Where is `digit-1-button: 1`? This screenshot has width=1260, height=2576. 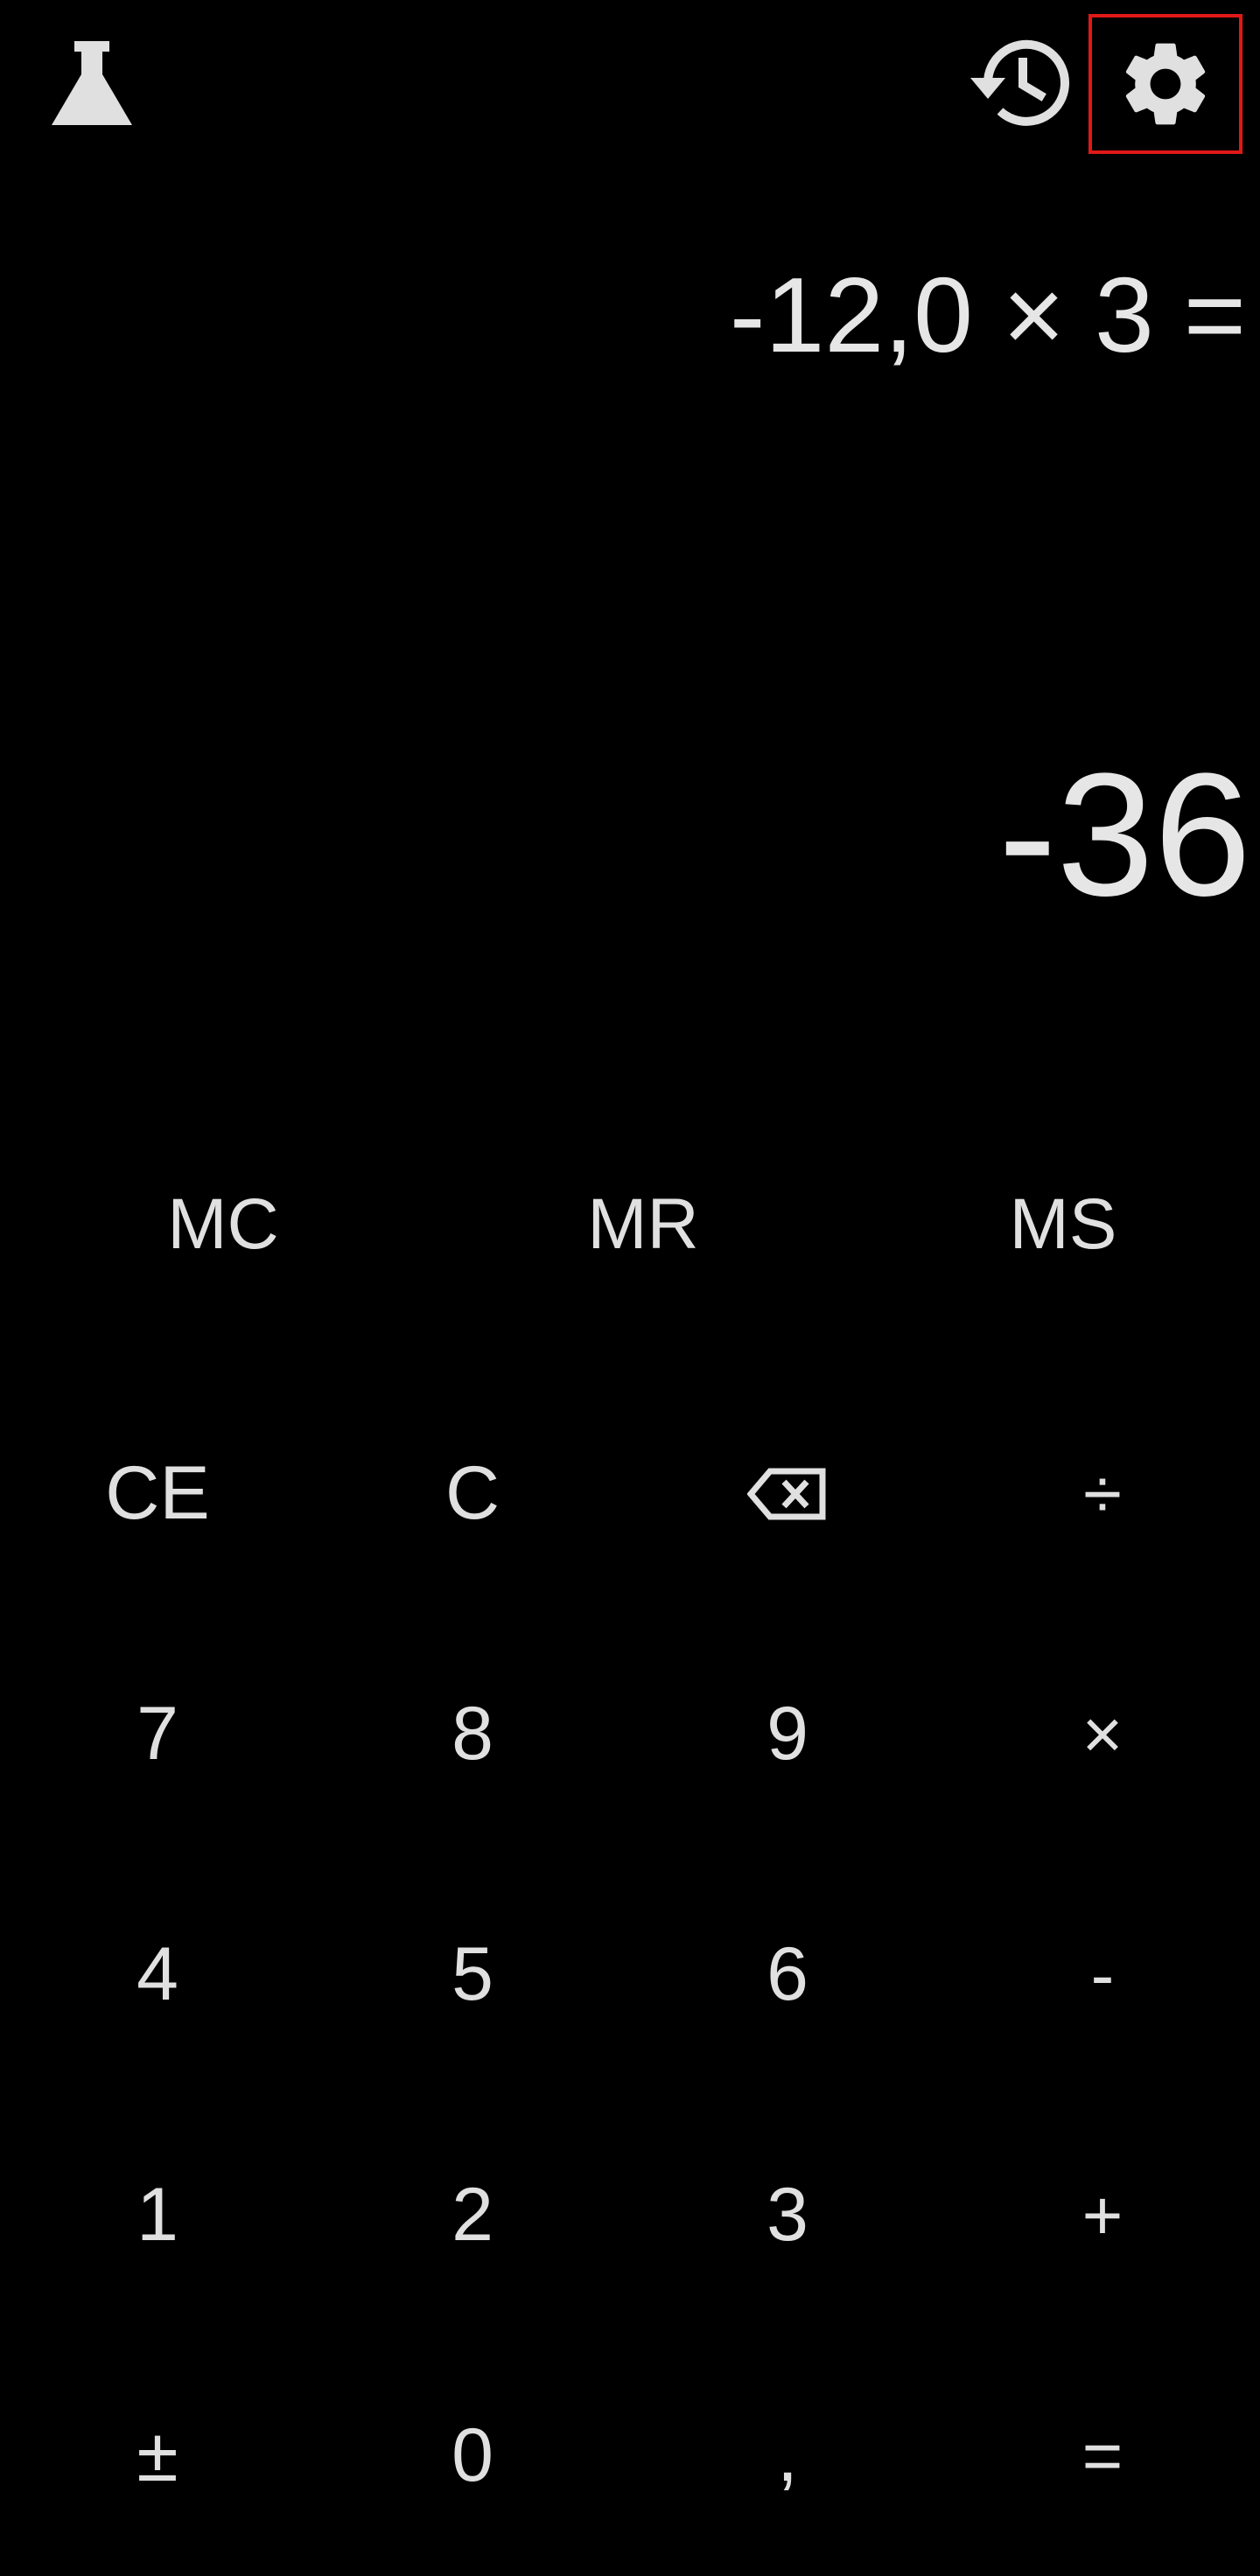 digit-1-button: 1 is located at coordinates (157, 2215).